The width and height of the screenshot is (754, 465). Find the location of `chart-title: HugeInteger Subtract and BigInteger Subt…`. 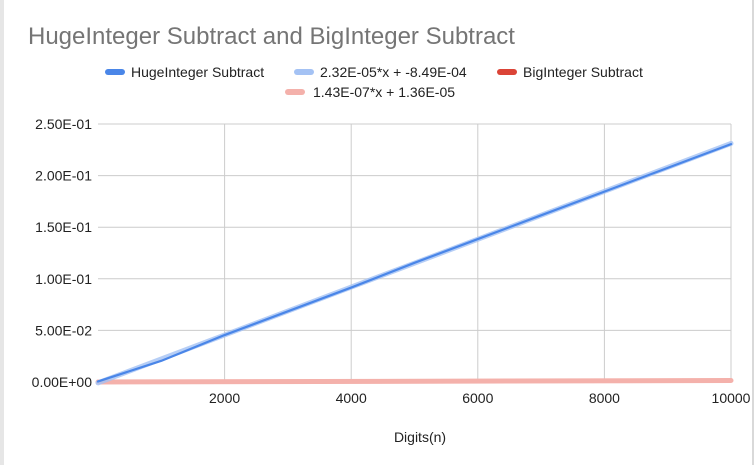

chart-title: HugeInteger Subtract and BigInteger Subt… is located at coordinates (271, 36).